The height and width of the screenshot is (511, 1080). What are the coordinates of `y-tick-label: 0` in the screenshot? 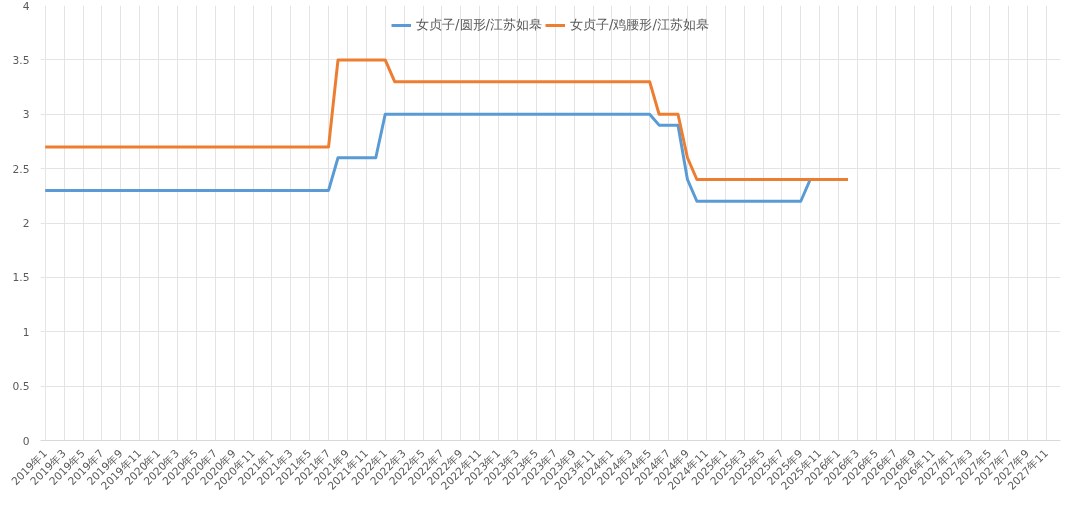 It's located at (26, 441).